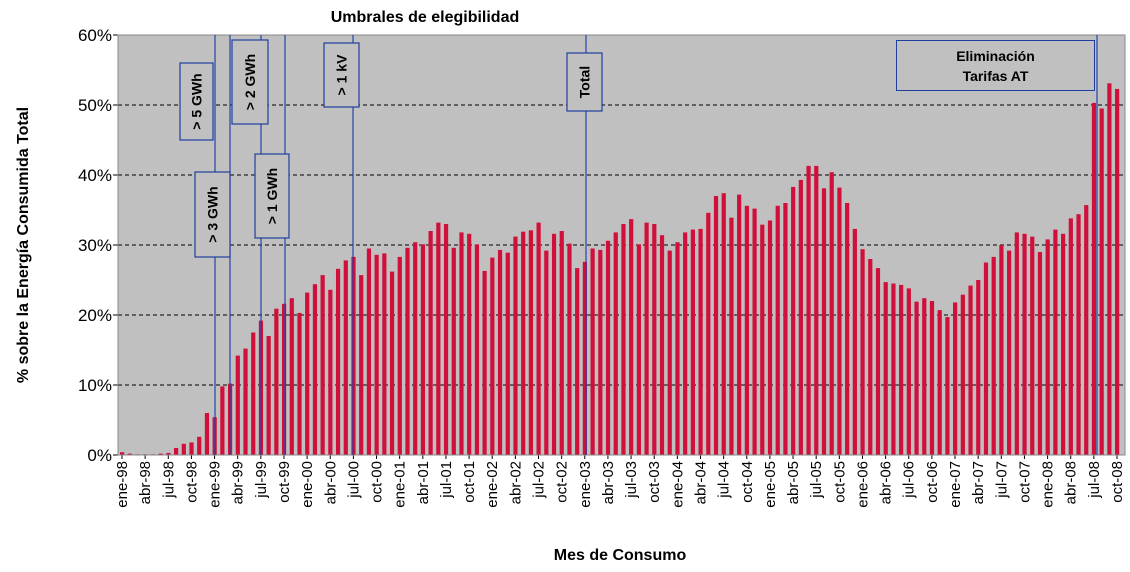  Describe the element at coordinates (608, 482) in the screenshot. I see `x-tick-label: abr-03` at that location.